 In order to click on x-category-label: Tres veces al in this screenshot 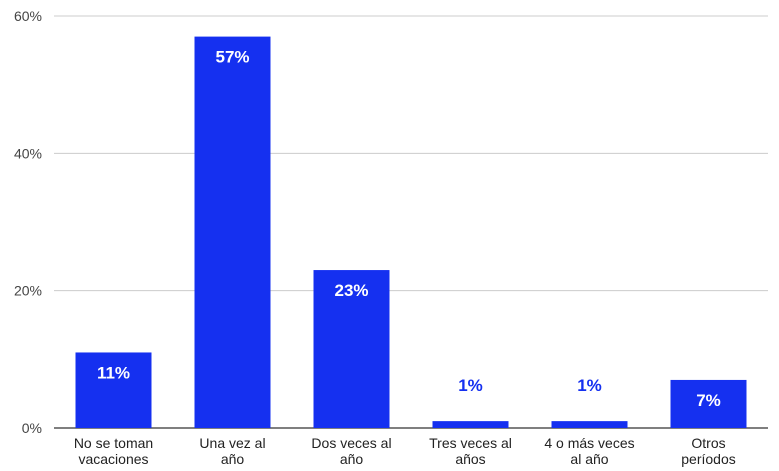, I will do `click(470, 443)`.